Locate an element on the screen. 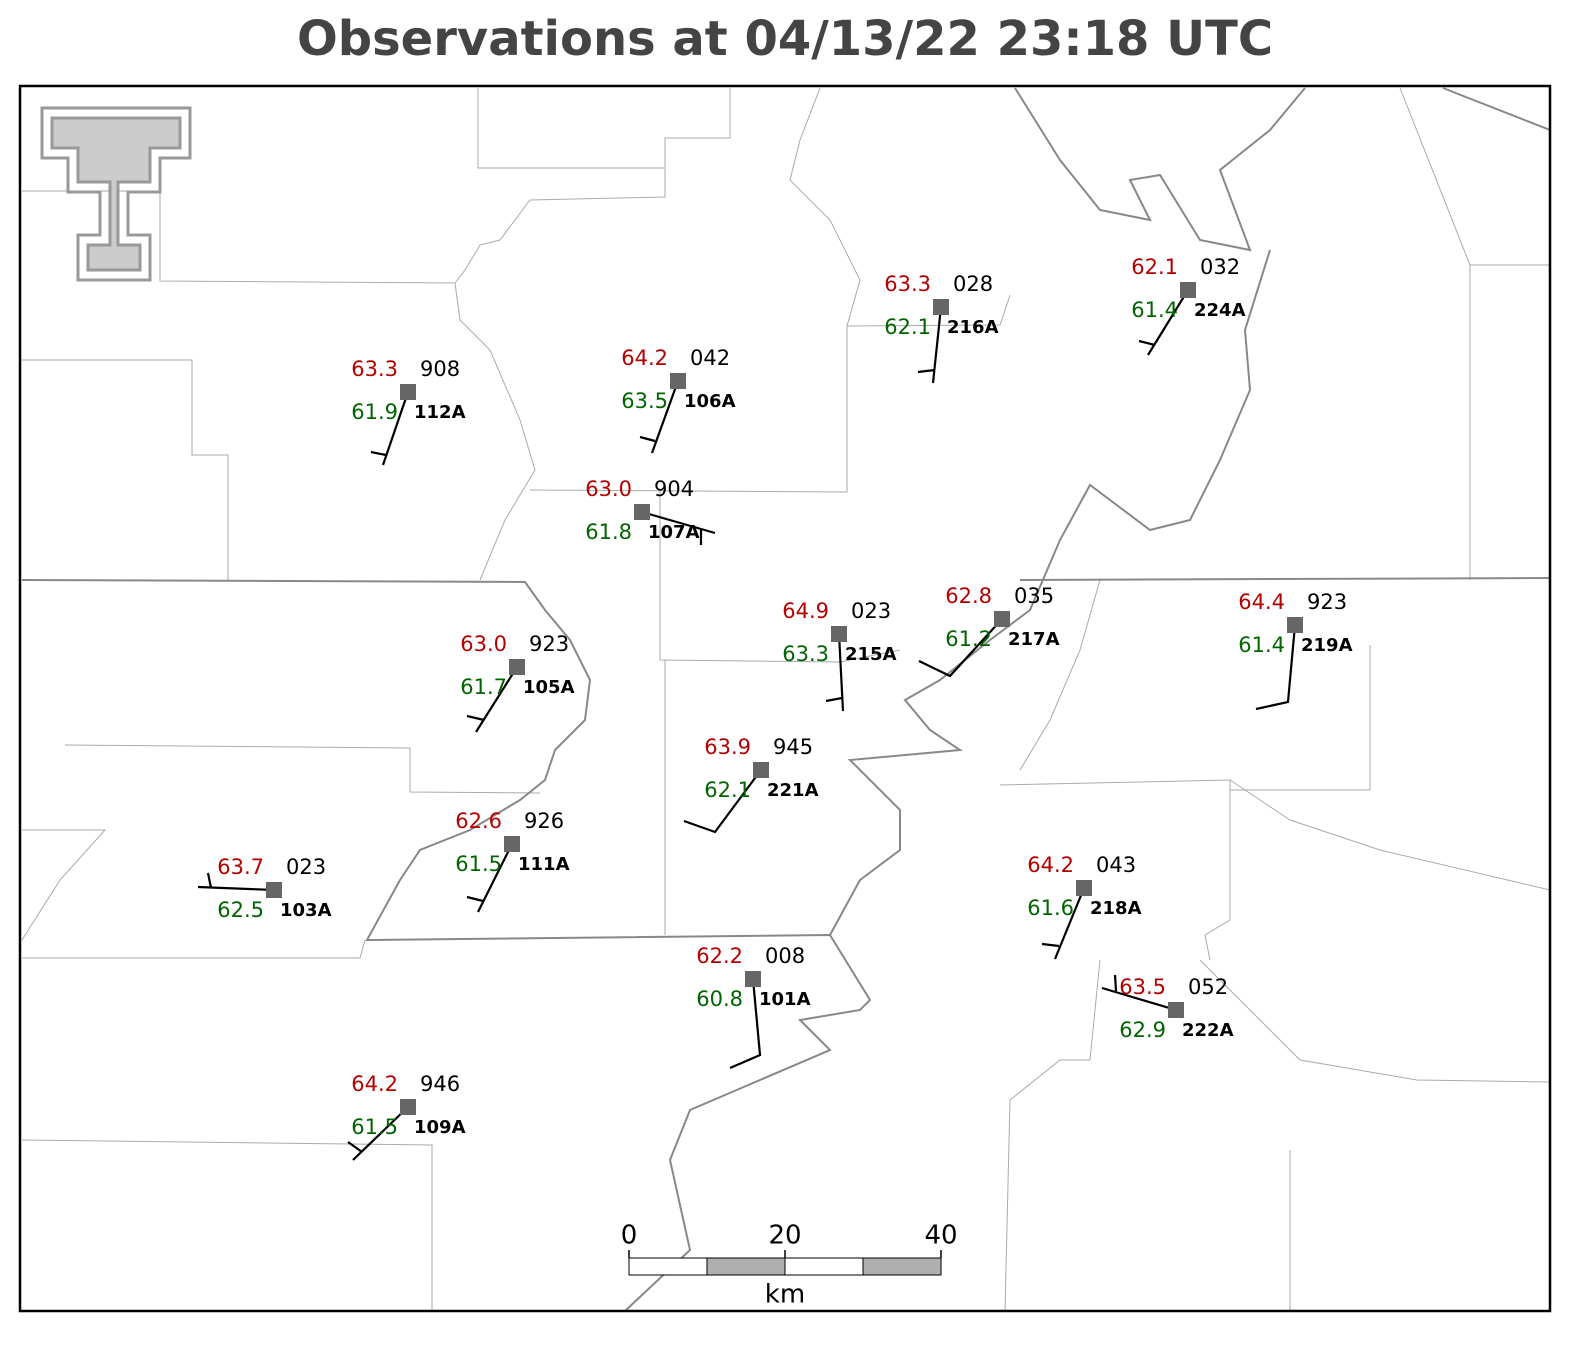 The height and width of the screenshot is (1349, 1589). dewpoint: 61.2 is located at coordinates (968, 639).